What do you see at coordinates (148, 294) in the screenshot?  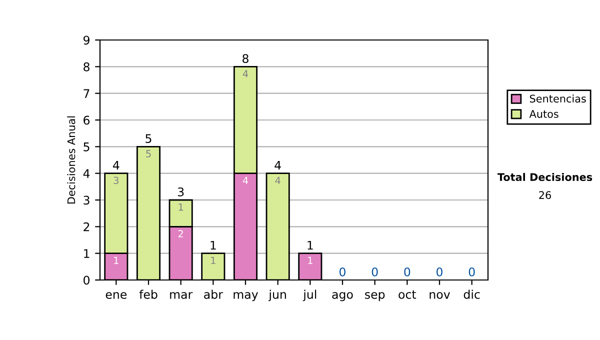 I see `x-tick-label: feb` at bounding box center [148, 294].